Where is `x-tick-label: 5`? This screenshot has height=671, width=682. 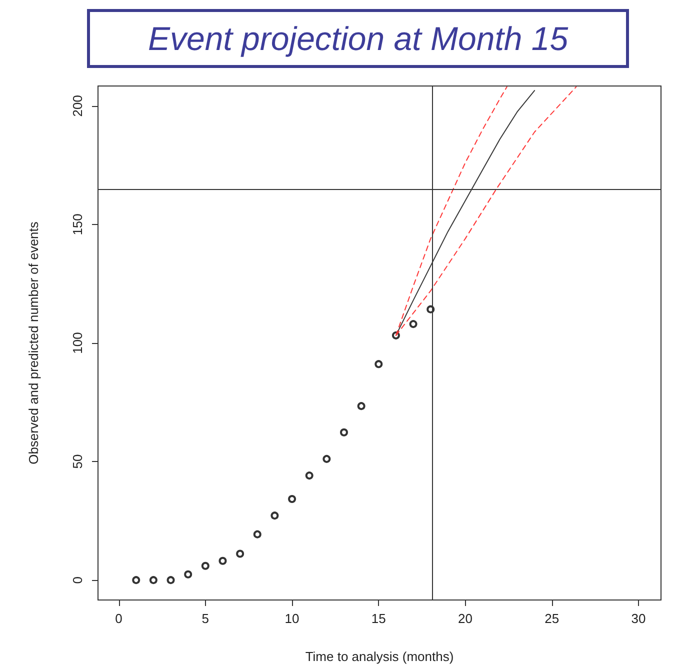
x-tick-label: 5 is located at coordinates (206, 618).